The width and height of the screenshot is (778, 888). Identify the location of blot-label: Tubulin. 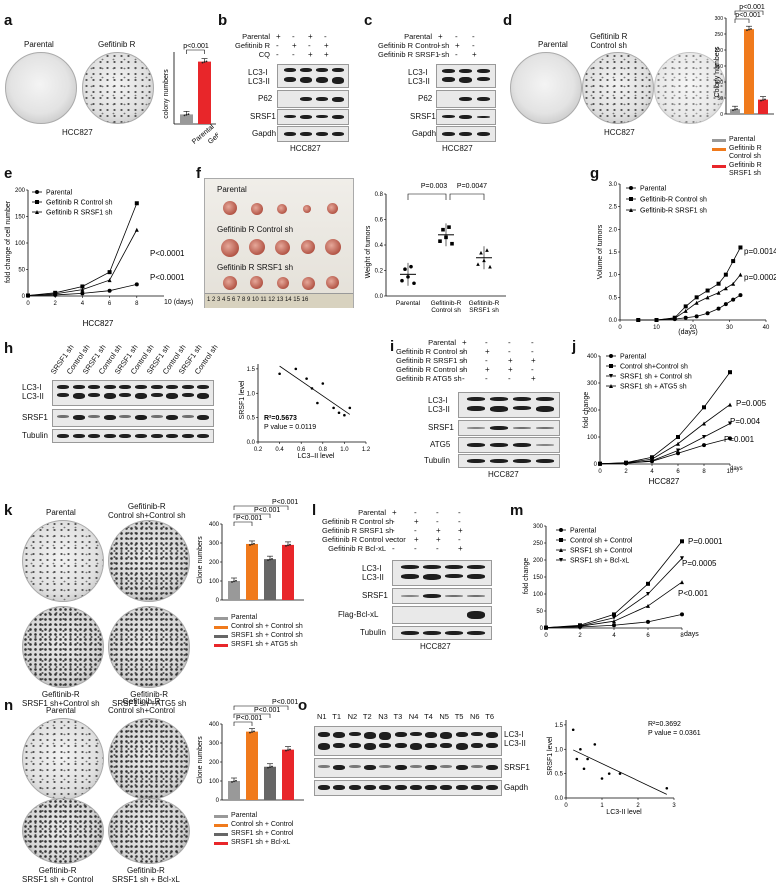
(35, 435).